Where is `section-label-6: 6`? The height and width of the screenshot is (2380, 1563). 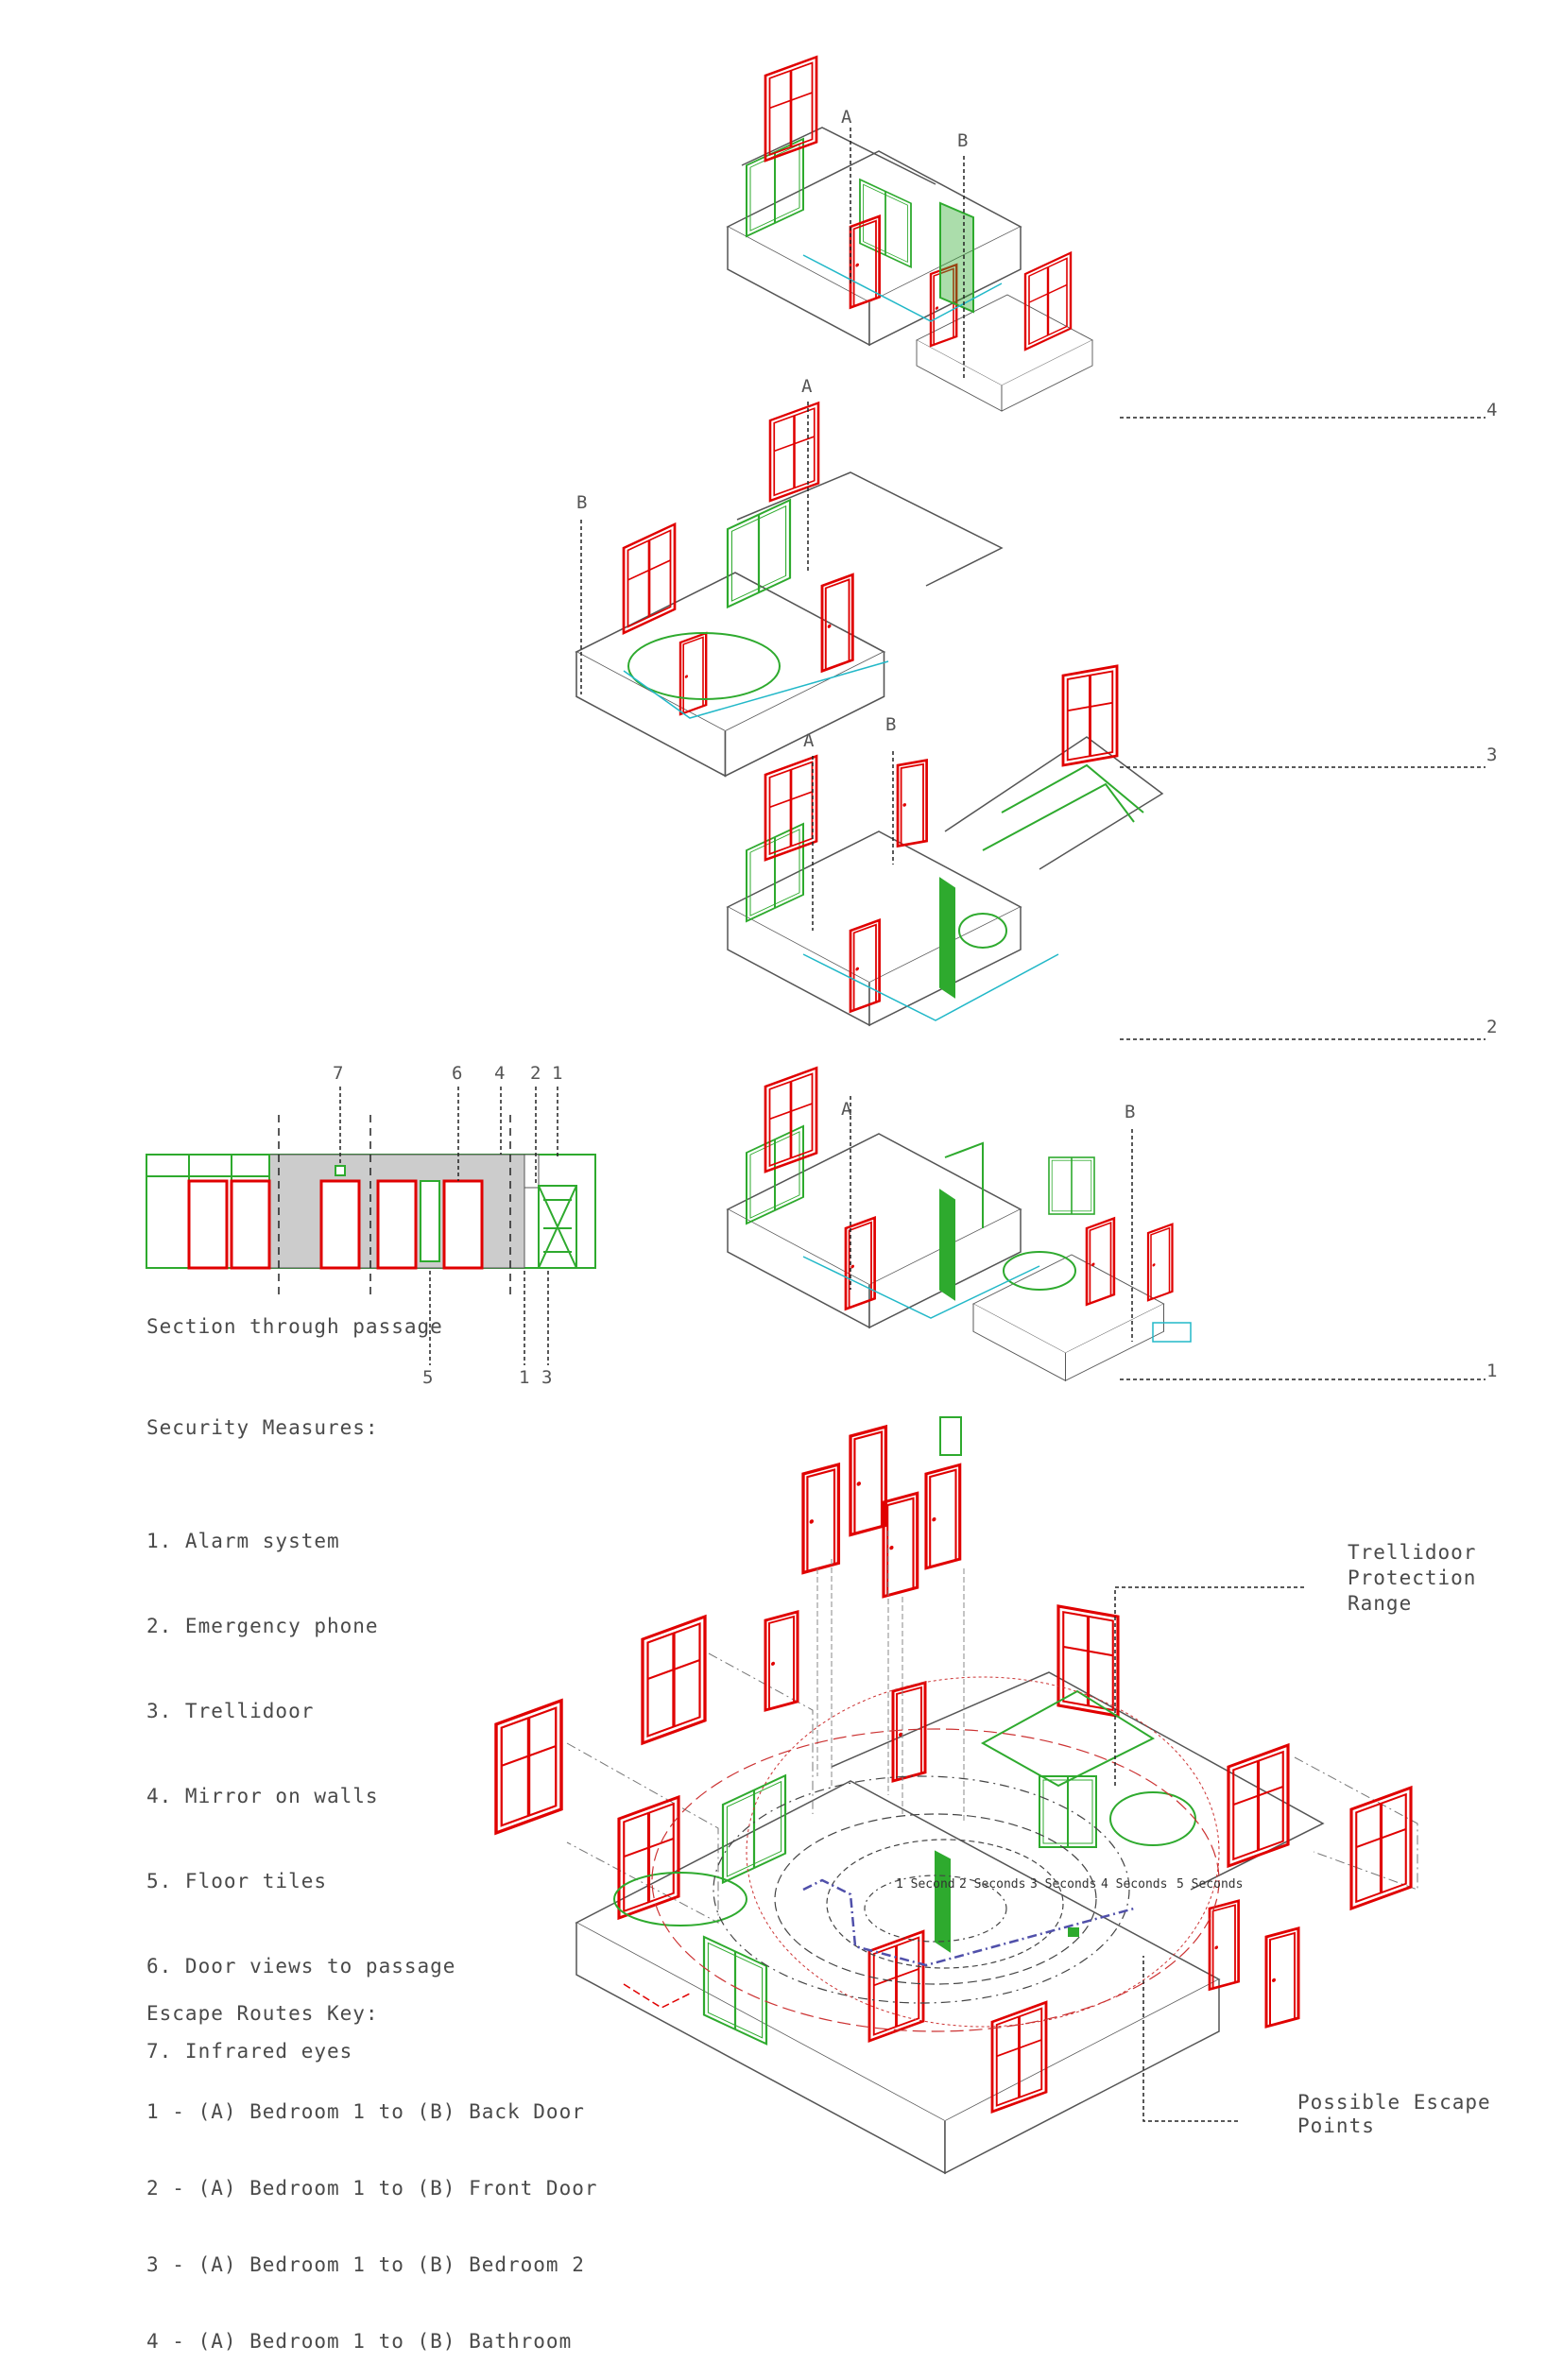 section-label-6: 6 is located at coordinates (458, 1073).